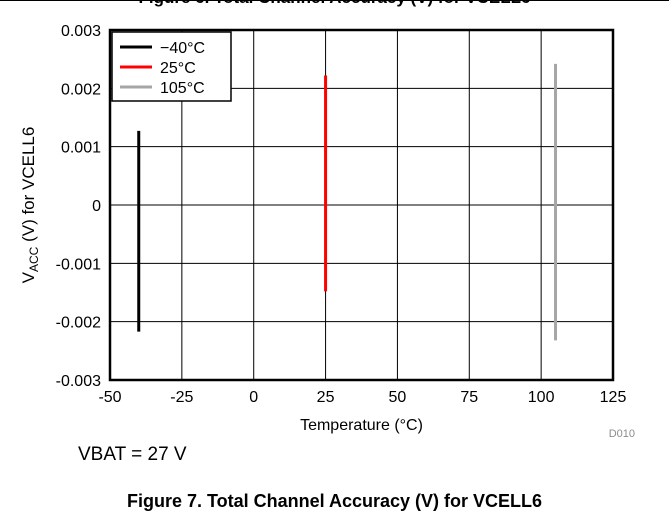 The width and height of the screenshot is (669, 512). What do you see at coordinates (34, 259) in the screenshot?
I see `y-axis-label-subscript: ACC` at bounding box center [34, 259].